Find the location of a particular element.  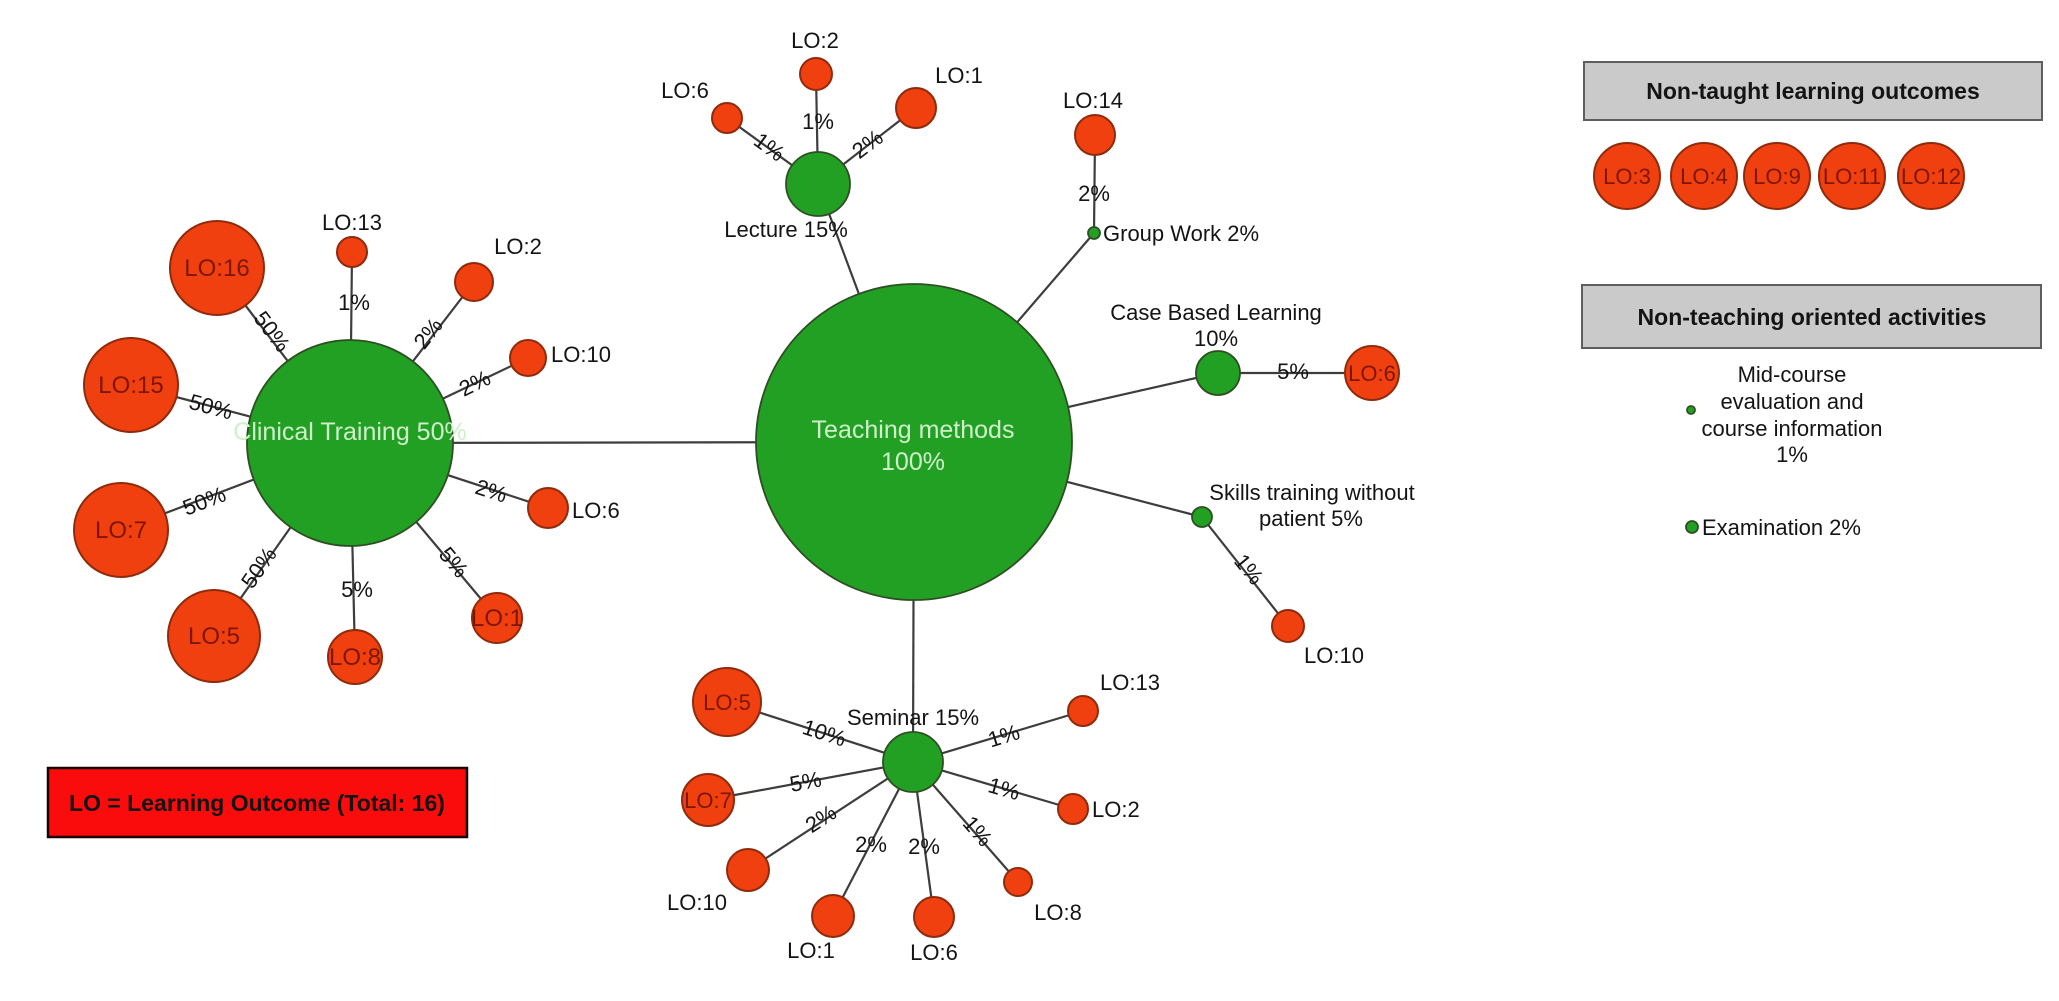

seminar-lo6-pct: 2% is located at coordinates (924, 846).